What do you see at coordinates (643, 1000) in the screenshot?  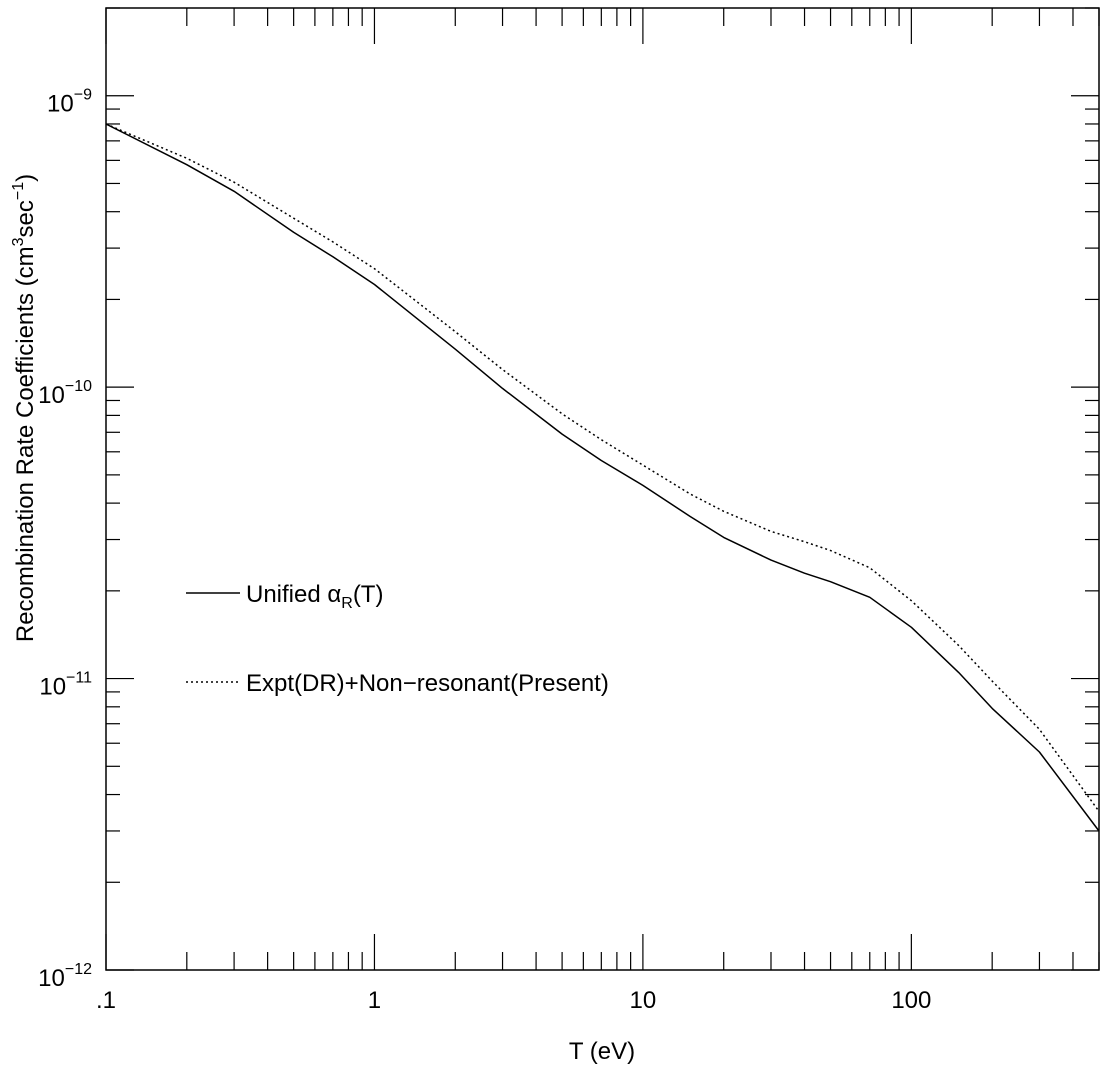 I see `x-tick-label: 10` at bounding box center [643, 1000].